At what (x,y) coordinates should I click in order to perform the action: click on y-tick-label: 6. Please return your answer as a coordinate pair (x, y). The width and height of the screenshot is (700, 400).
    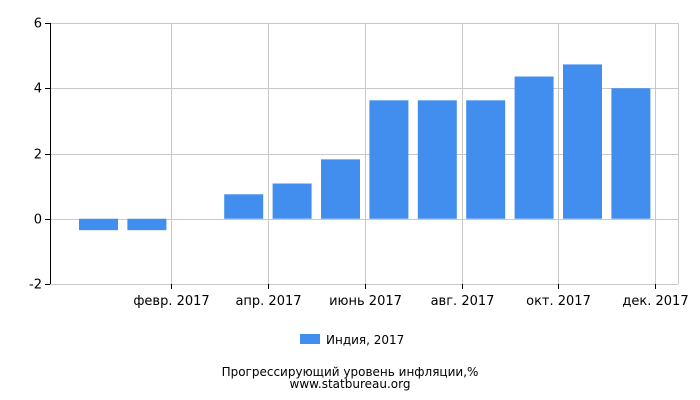
    Looking at the image, I should click on (38, 24).